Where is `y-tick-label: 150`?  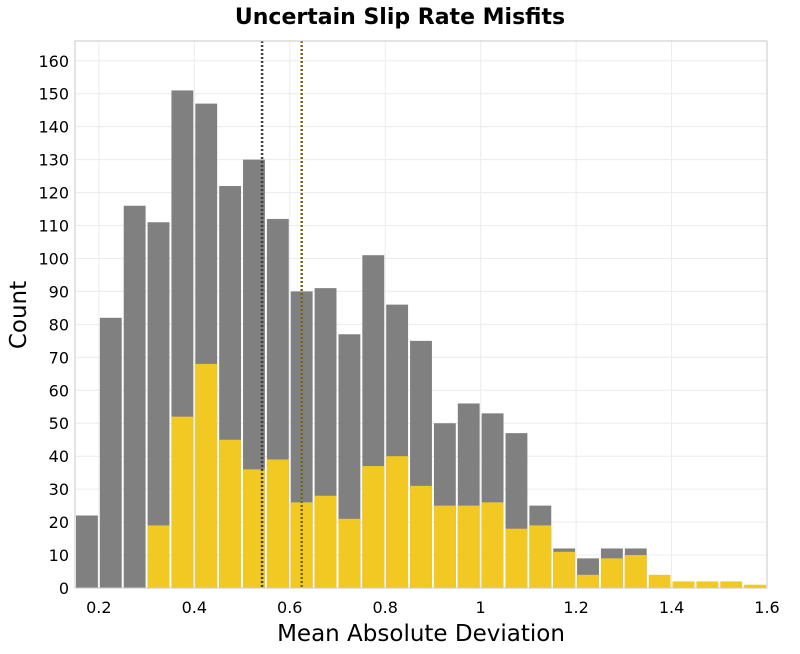 y-tick-label: 150 is located at coordinates (53, 94).